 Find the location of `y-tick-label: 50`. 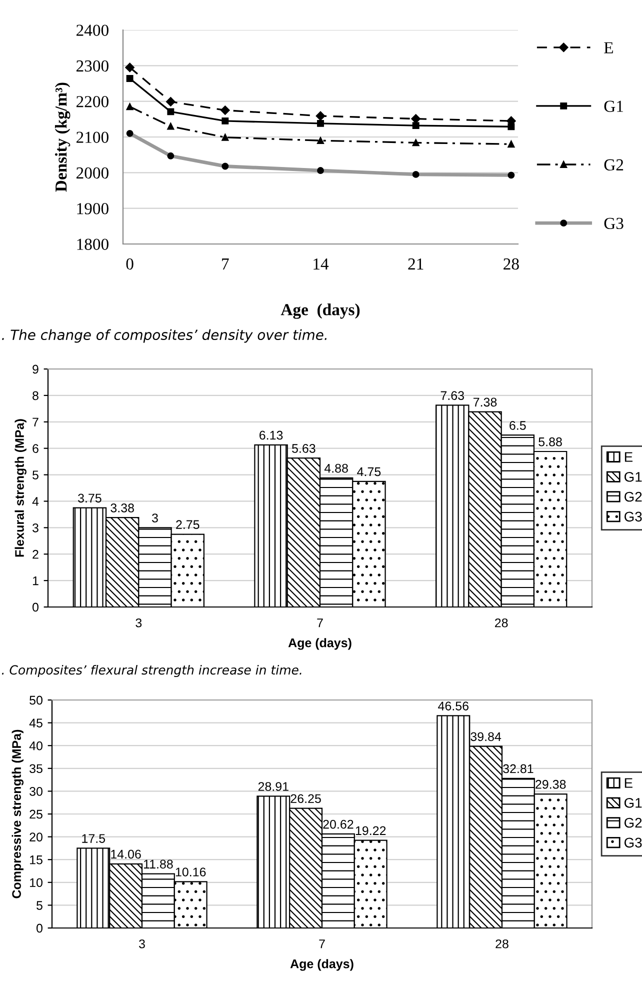

y-tick-label: 50 is located at coordinates (36, 700).